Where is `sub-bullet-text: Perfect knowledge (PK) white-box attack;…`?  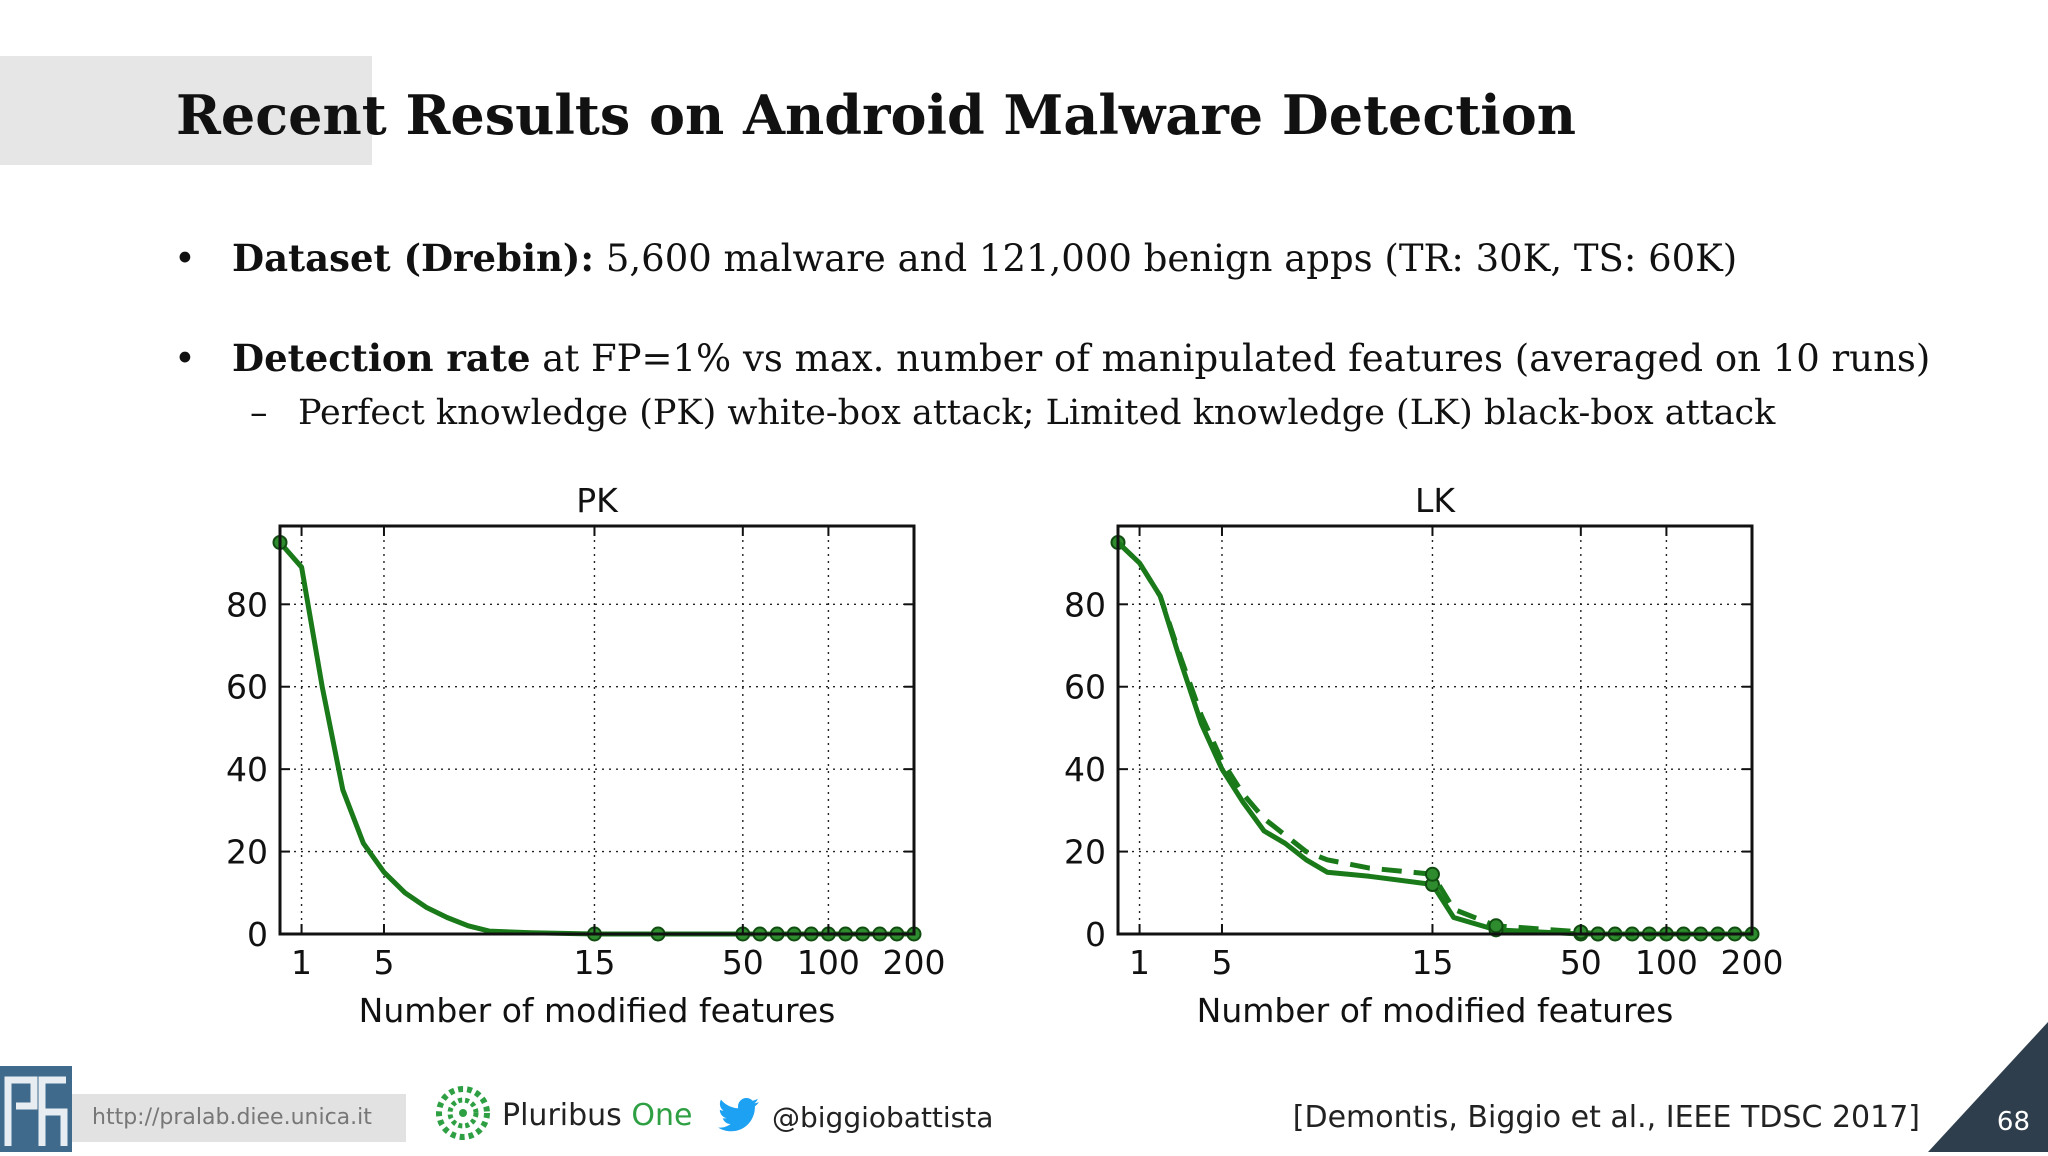 sub-bullet-text: Perfect knowledge (PK) white-box attack;… is located at coordinates (1037, 413).